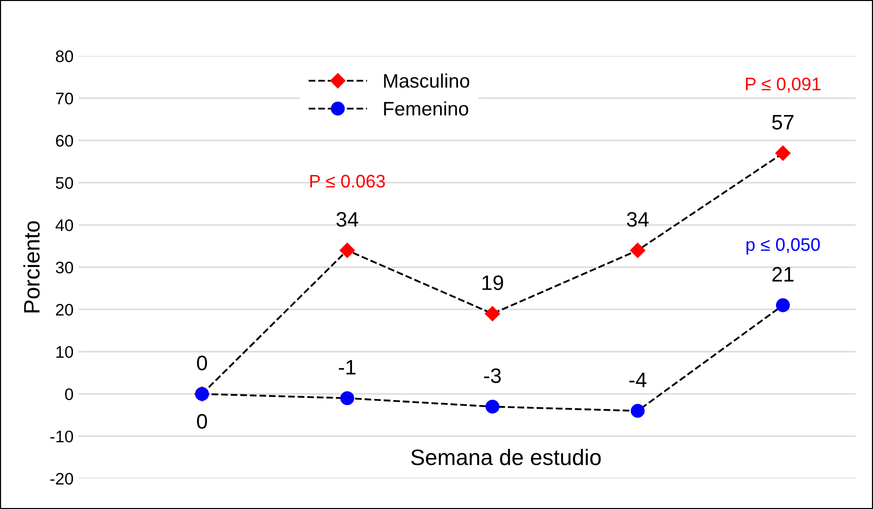 This screenshot has height=509, width=873. Describe the element at coordinates (492, 376) in the screenshot. I see `data-label: -3` at that location.